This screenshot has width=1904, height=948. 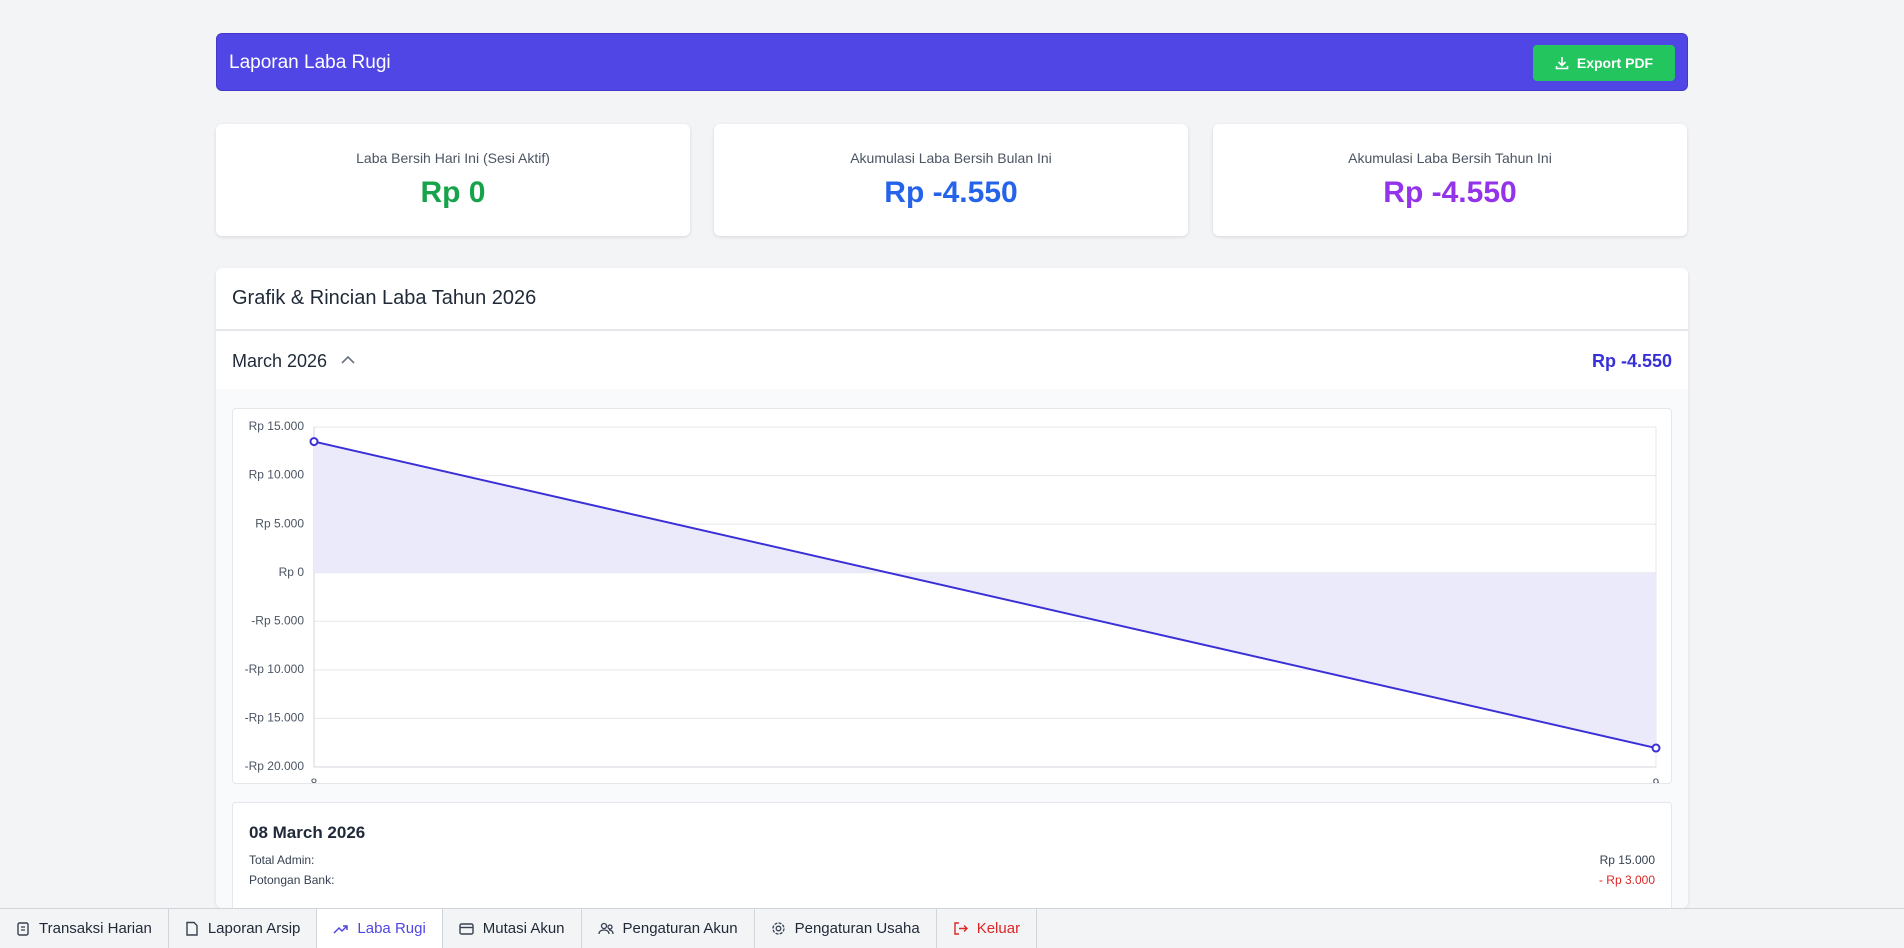 What do you see at coordinates (254, 928) in the screenshot?
I see `nav-label: Laporan Arsip` at bounding box center [254, 928].